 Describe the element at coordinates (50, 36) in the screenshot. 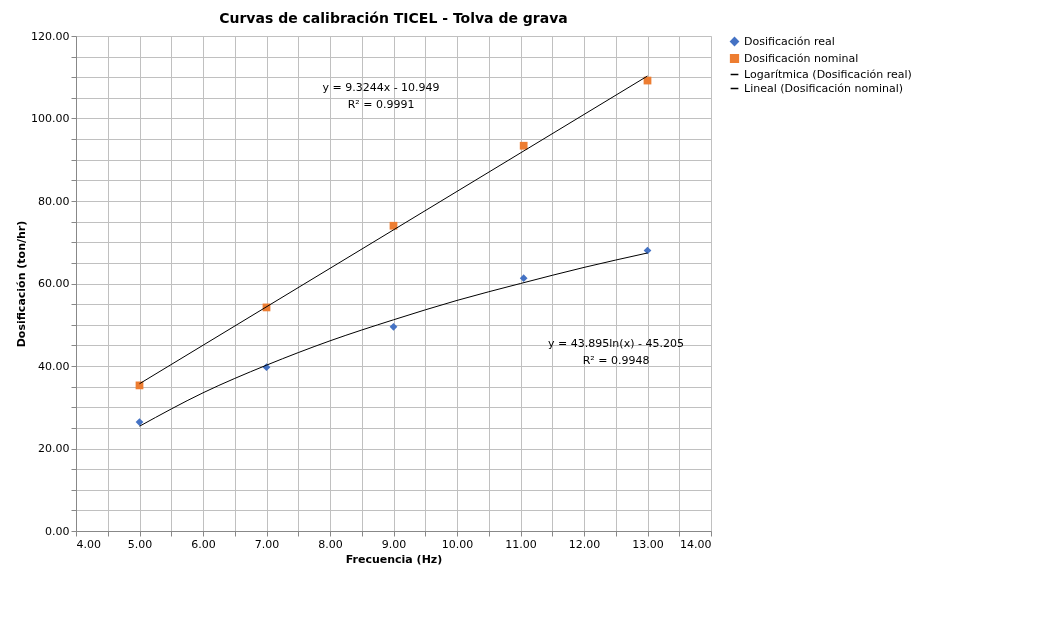

I see `y-tick-label: 120.00` at that location.